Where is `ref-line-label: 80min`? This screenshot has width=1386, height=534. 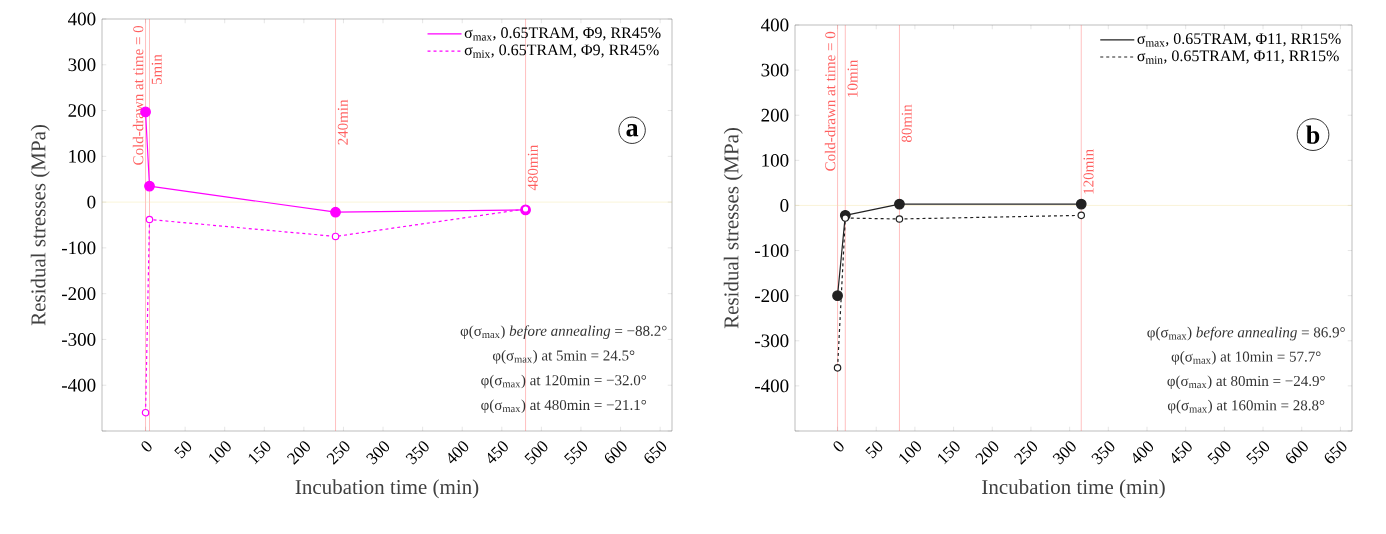 ref-line-label: 80min is located at coordinates (906, 123).